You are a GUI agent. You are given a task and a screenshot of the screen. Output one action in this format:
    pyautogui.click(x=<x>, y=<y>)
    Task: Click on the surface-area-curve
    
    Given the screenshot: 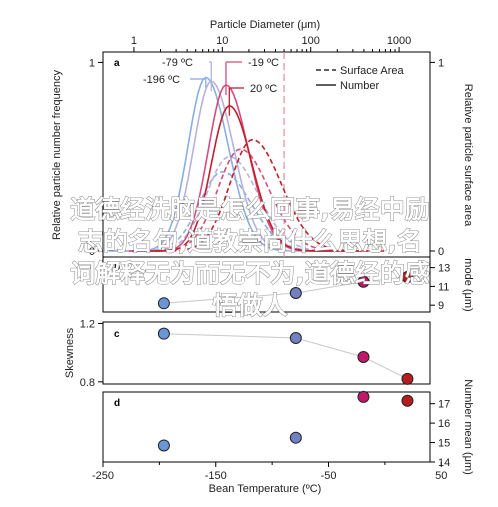 What is the action you would take?
    pyautogui.click(x=270, y=195)
    